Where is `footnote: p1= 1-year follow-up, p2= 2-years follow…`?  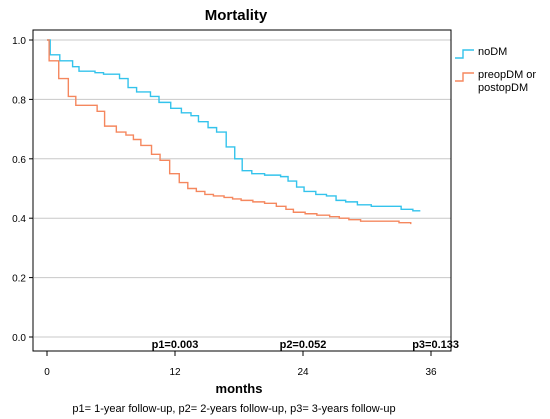
footnote: p1= 1-year follow-up, p2= 2-years follow… is located at coordinates (233, 409).